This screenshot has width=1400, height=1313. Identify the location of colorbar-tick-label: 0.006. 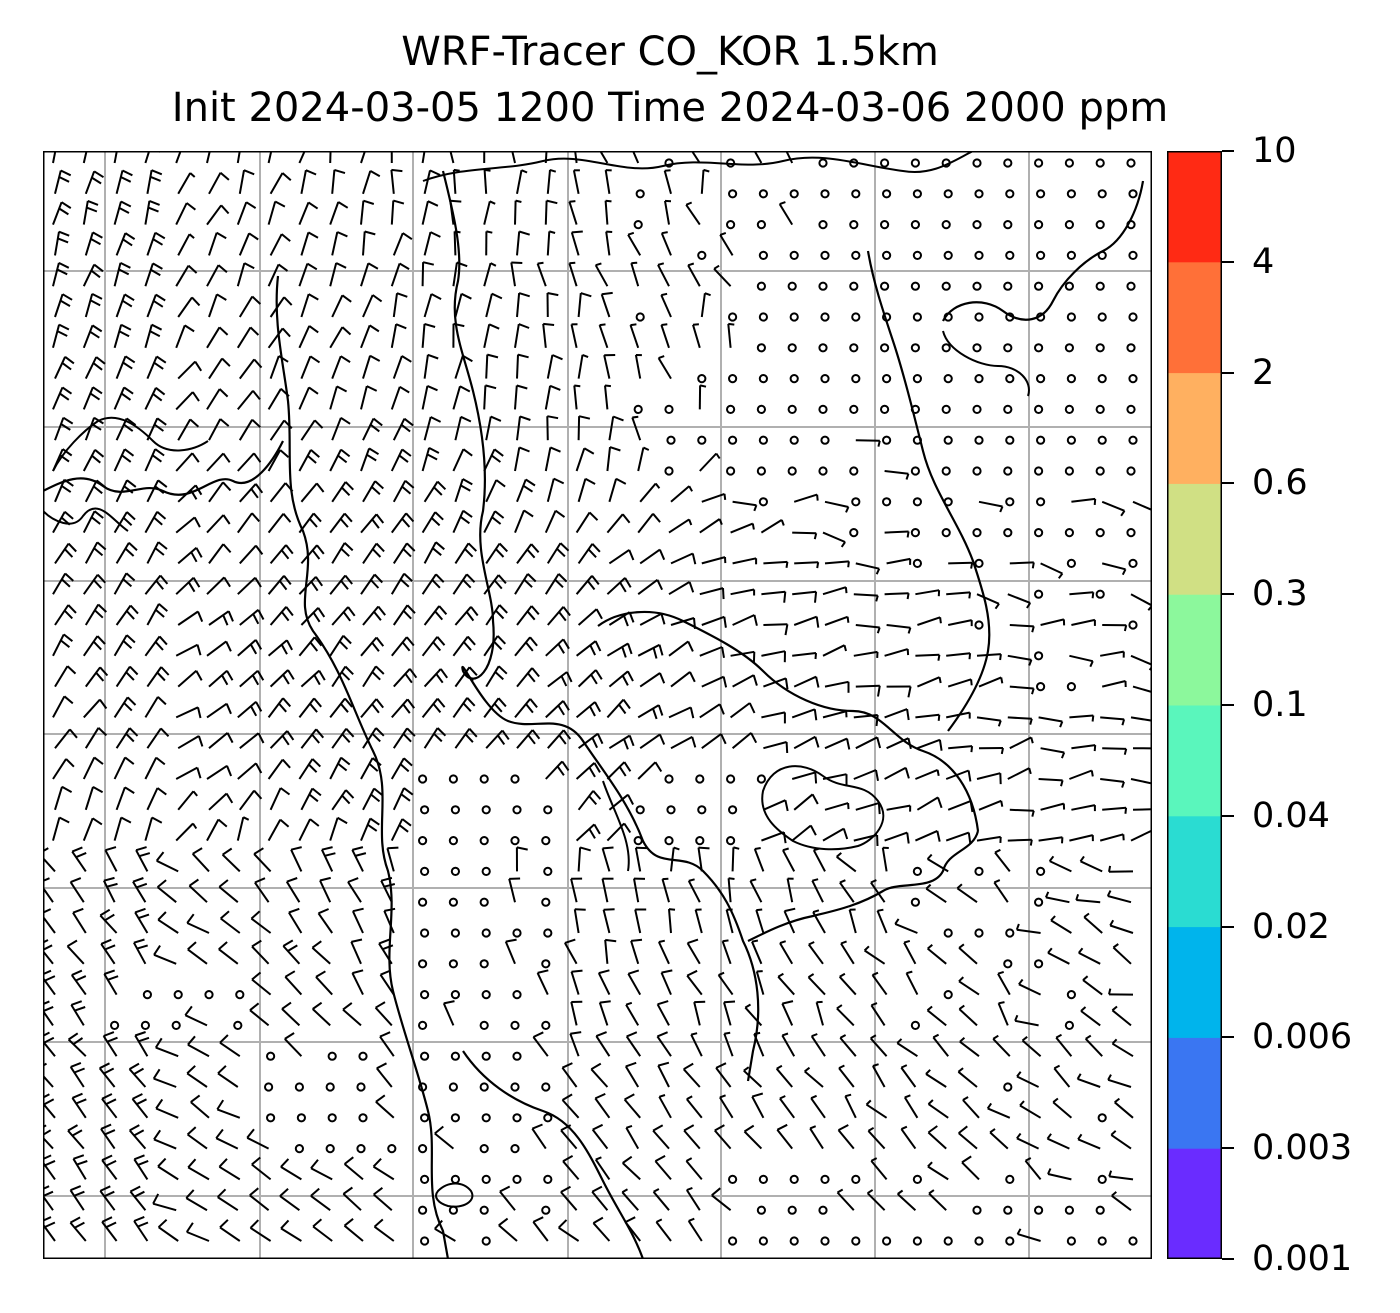
(1302, 1037).